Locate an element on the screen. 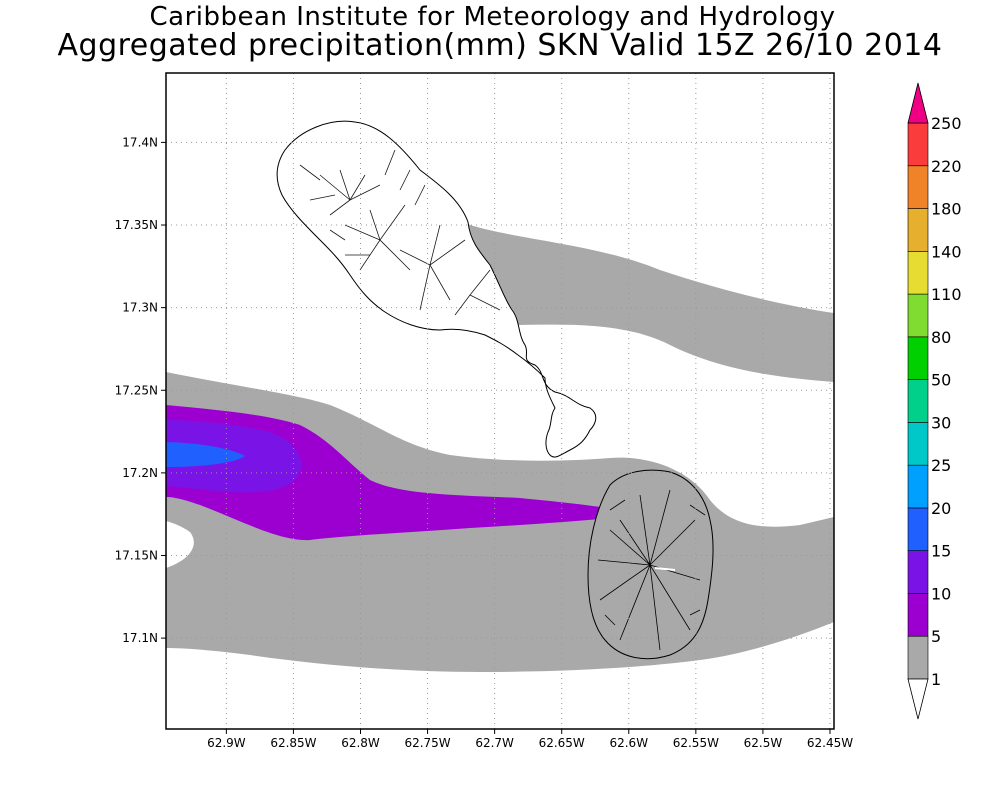  tick-label-lon: 62.9W is located at coordinates (226, 743).